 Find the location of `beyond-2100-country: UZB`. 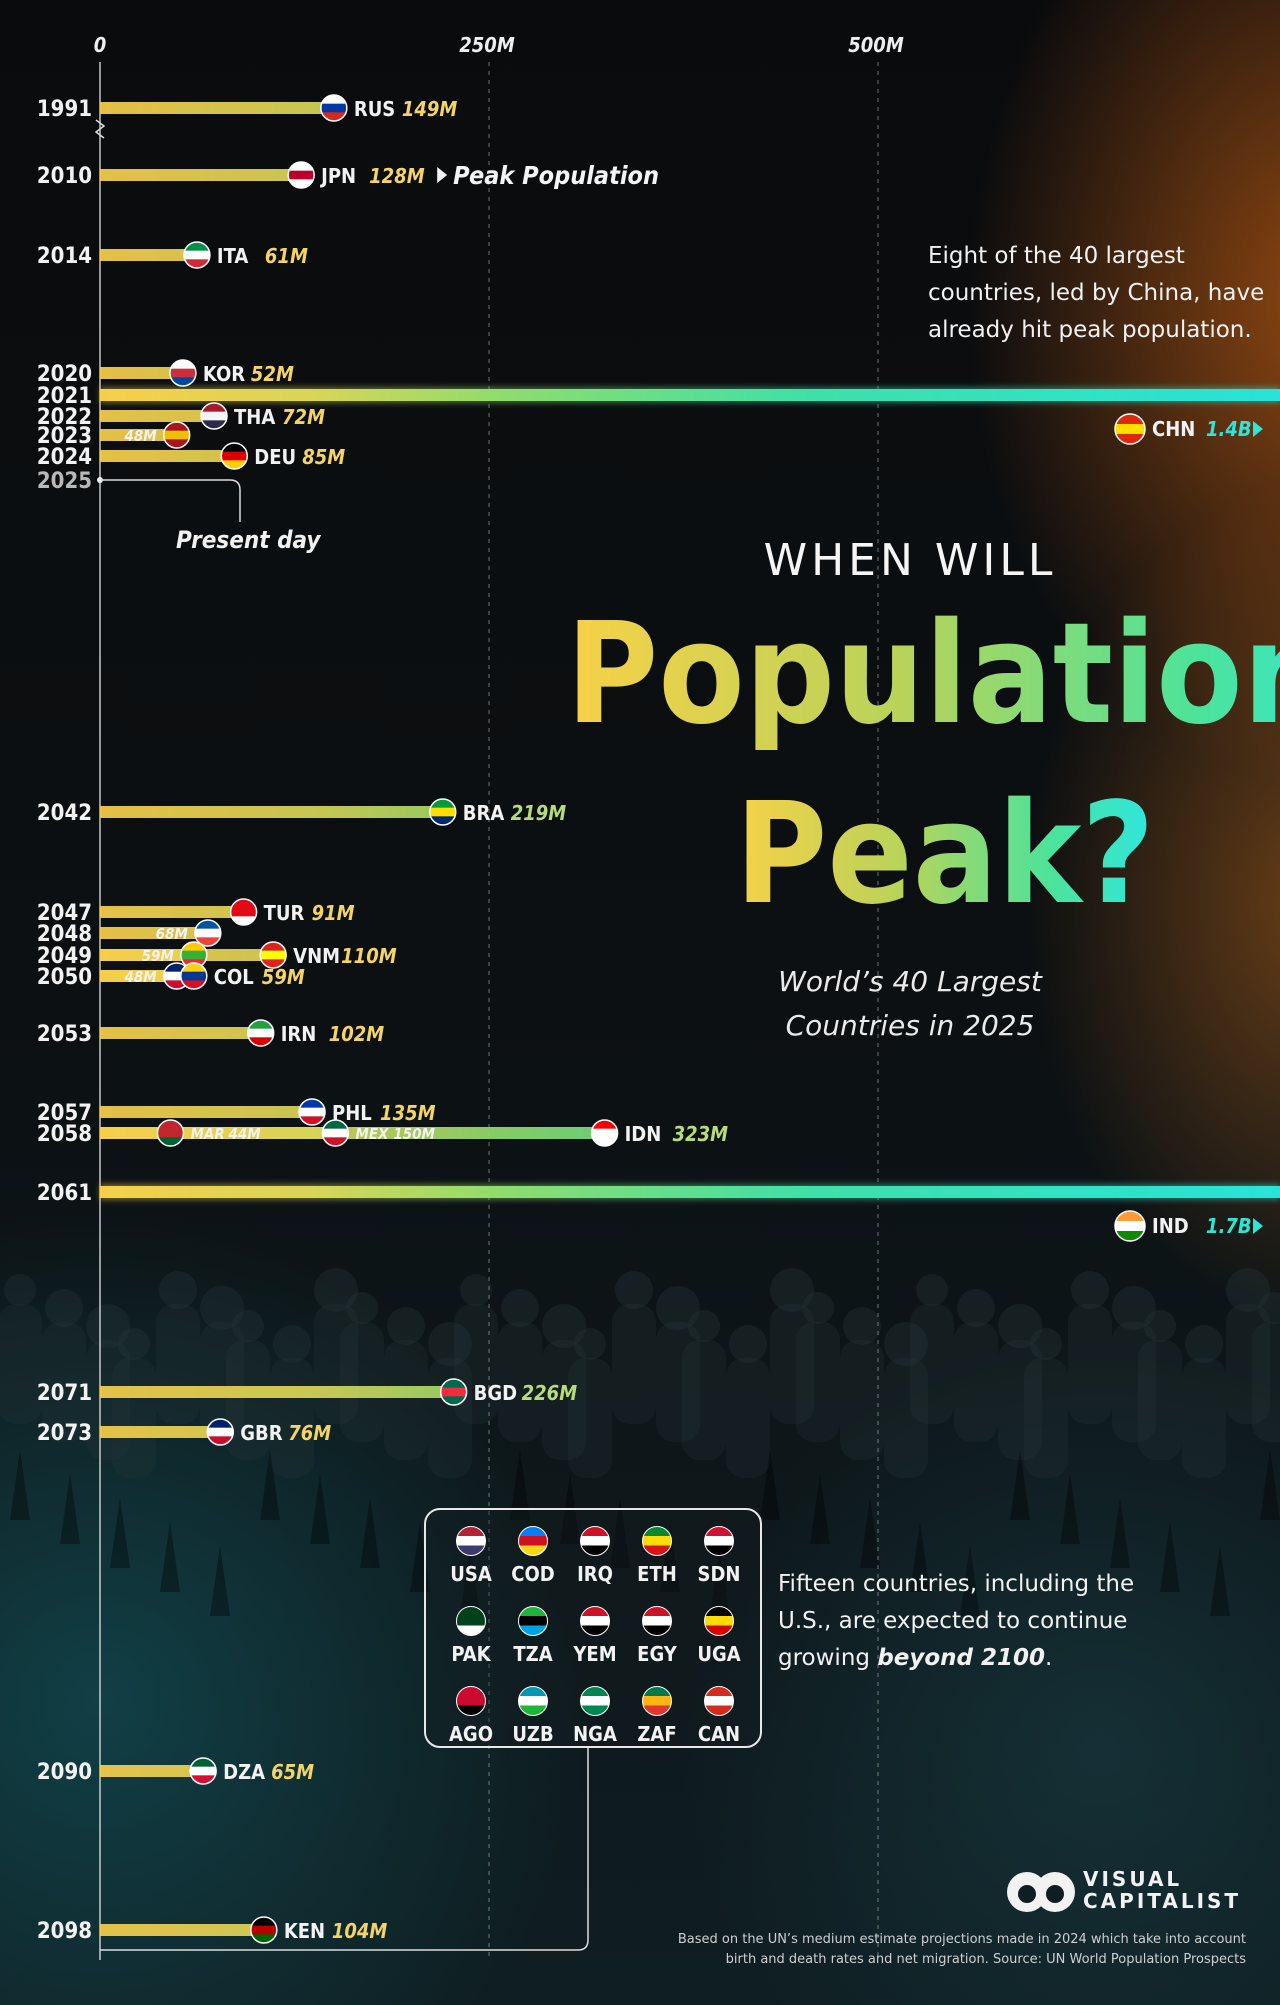

beyond-2100-country: UZB is located at coordinates (533, 1716).